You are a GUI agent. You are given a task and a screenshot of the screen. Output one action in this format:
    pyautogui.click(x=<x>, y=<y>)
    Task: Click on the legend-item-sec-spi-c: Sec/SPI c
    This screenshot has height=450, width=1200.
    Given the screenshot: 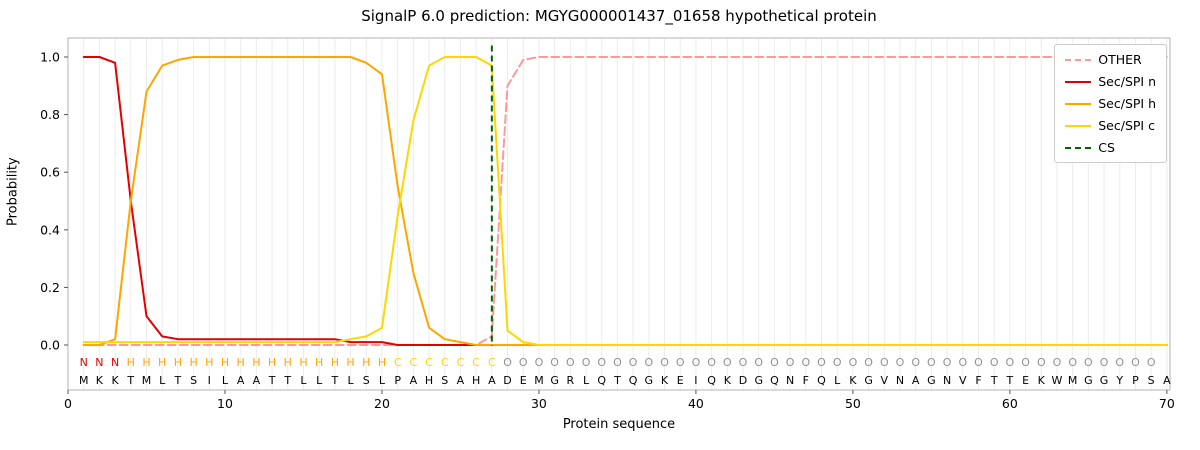 What is the action you would take?
    pyautogui.click(x=1110, y=125)
    